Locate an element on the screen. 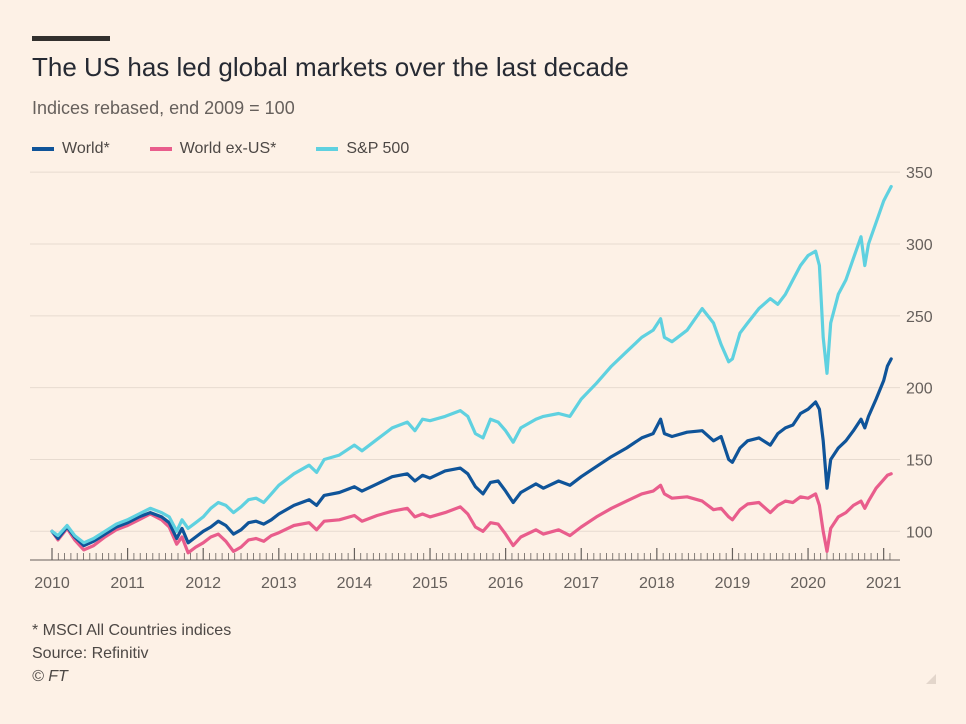 This screenshot has width=966, height=724. legend-item-world: World* is located at coordinates (71, 149).